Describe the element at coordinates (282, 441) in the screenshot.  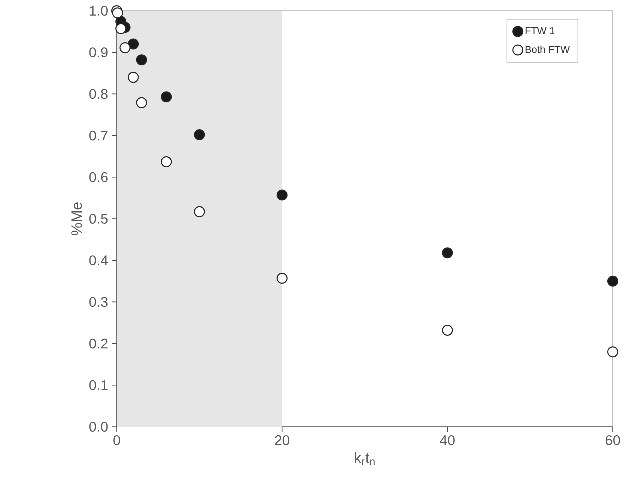
I see `x-tick-label: 20` at that location.